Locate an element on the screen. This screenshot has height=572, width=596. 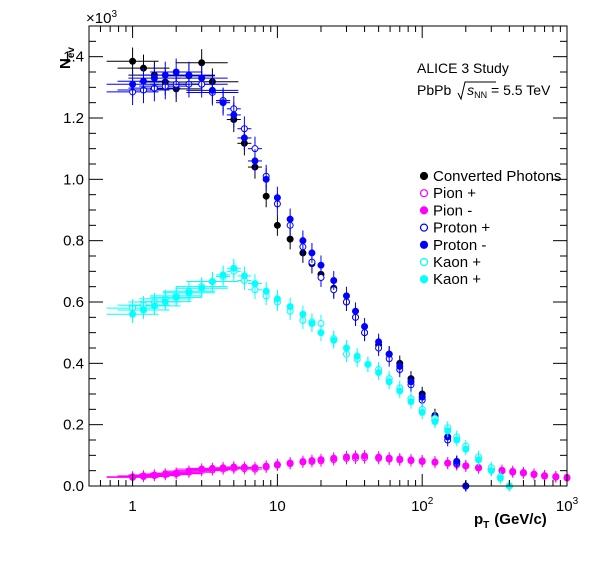
y-tick-label: 1.2 is located at coordinates (73, 118).